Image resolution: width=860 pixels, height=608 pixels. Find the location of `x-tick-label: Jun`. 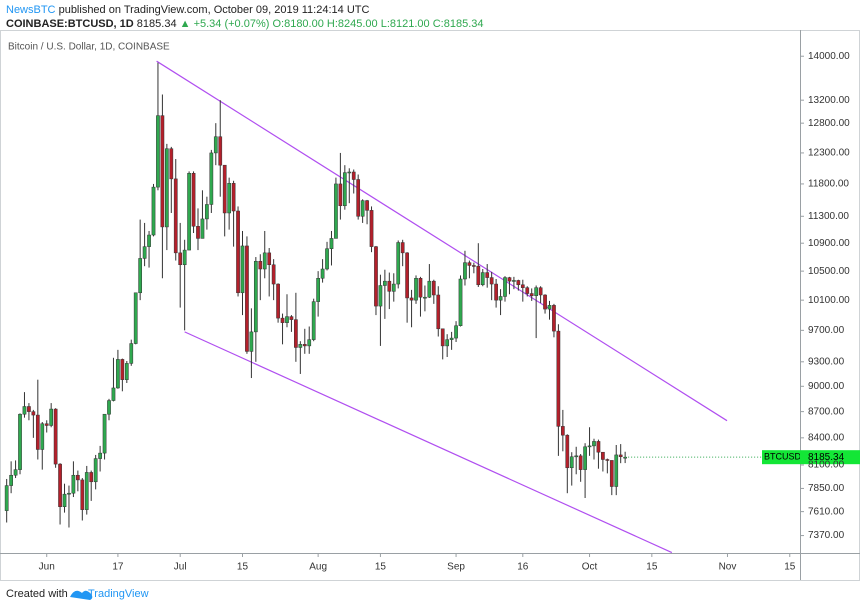

x-tick-label: Jun is located at coordinates (47, 567).